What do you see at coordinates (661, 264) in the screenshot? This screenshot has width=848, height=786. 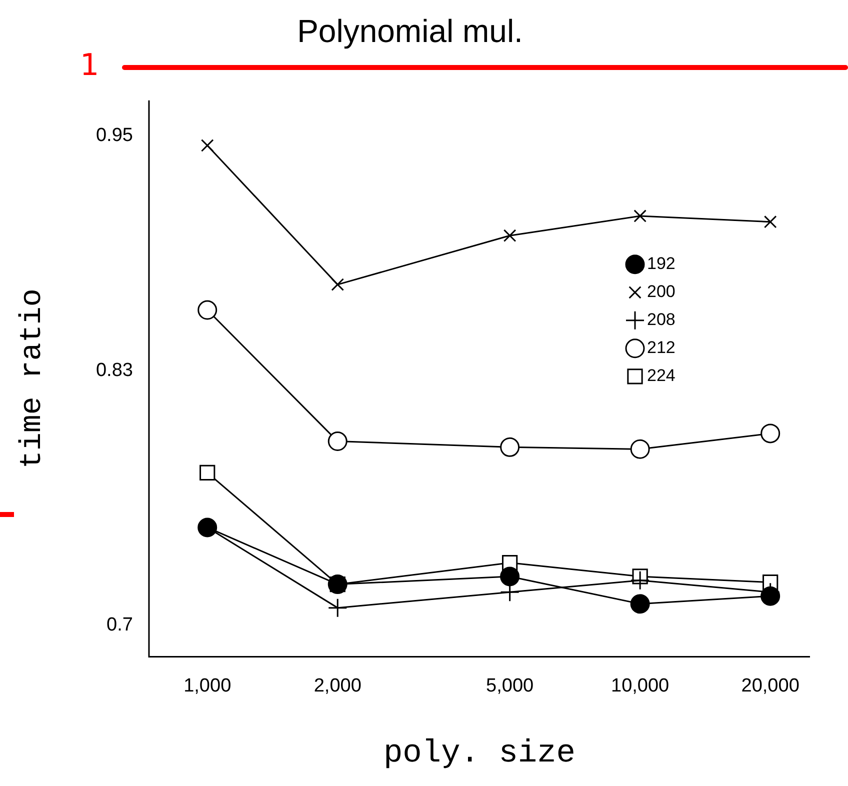 I see `legend-label: 192` at bounding box center [661, 264].